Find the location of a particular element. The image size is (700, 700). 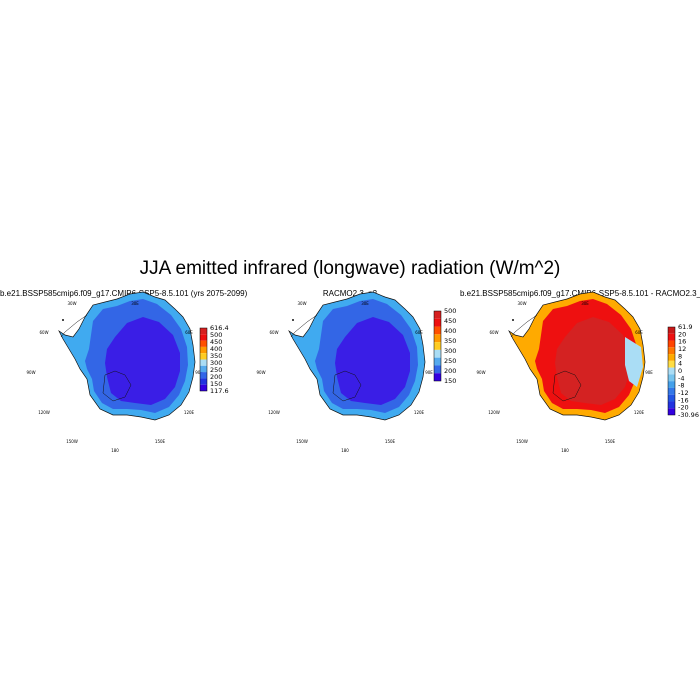

colorbar-label: -4 is located at coordinates (681, 378).